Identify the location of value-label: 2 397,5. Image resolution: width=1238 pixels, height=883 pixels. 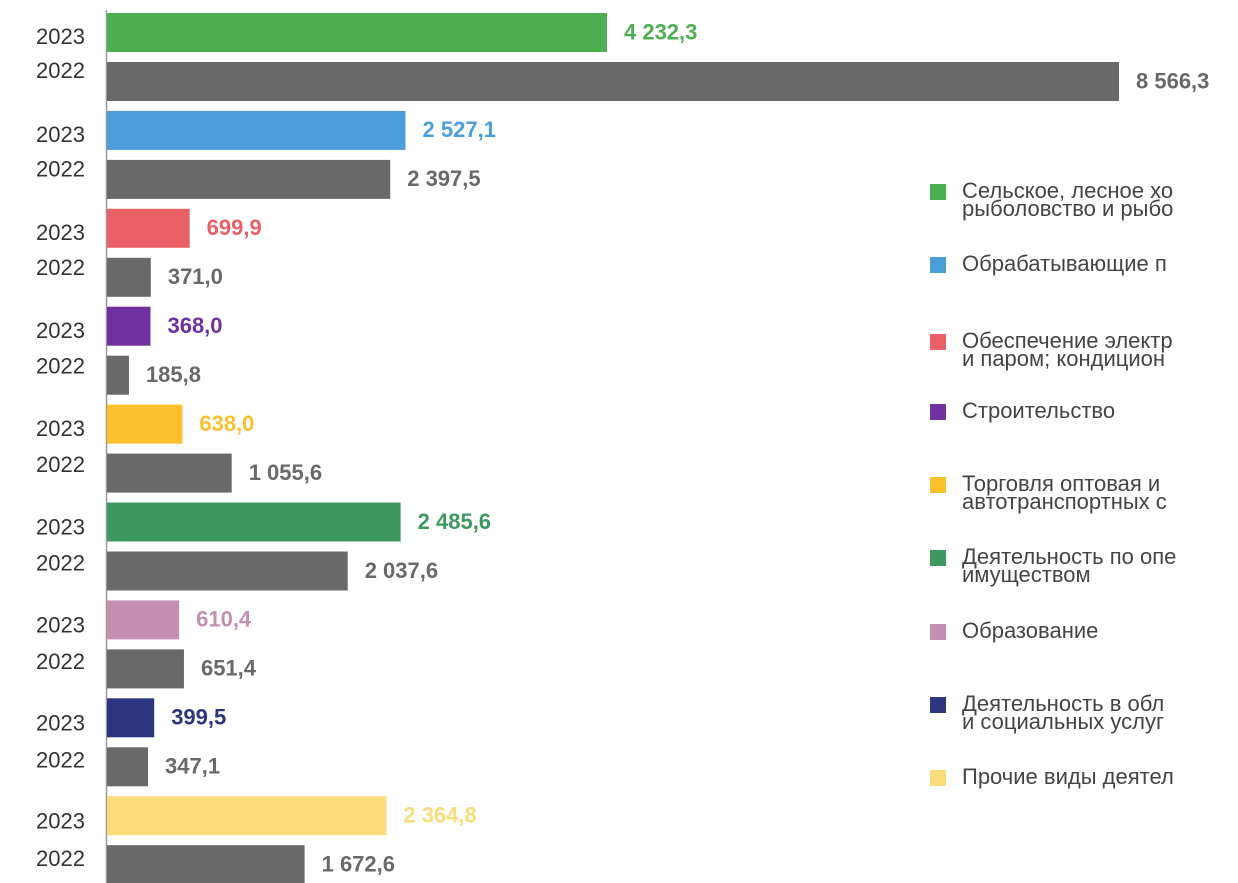
(443, 178).